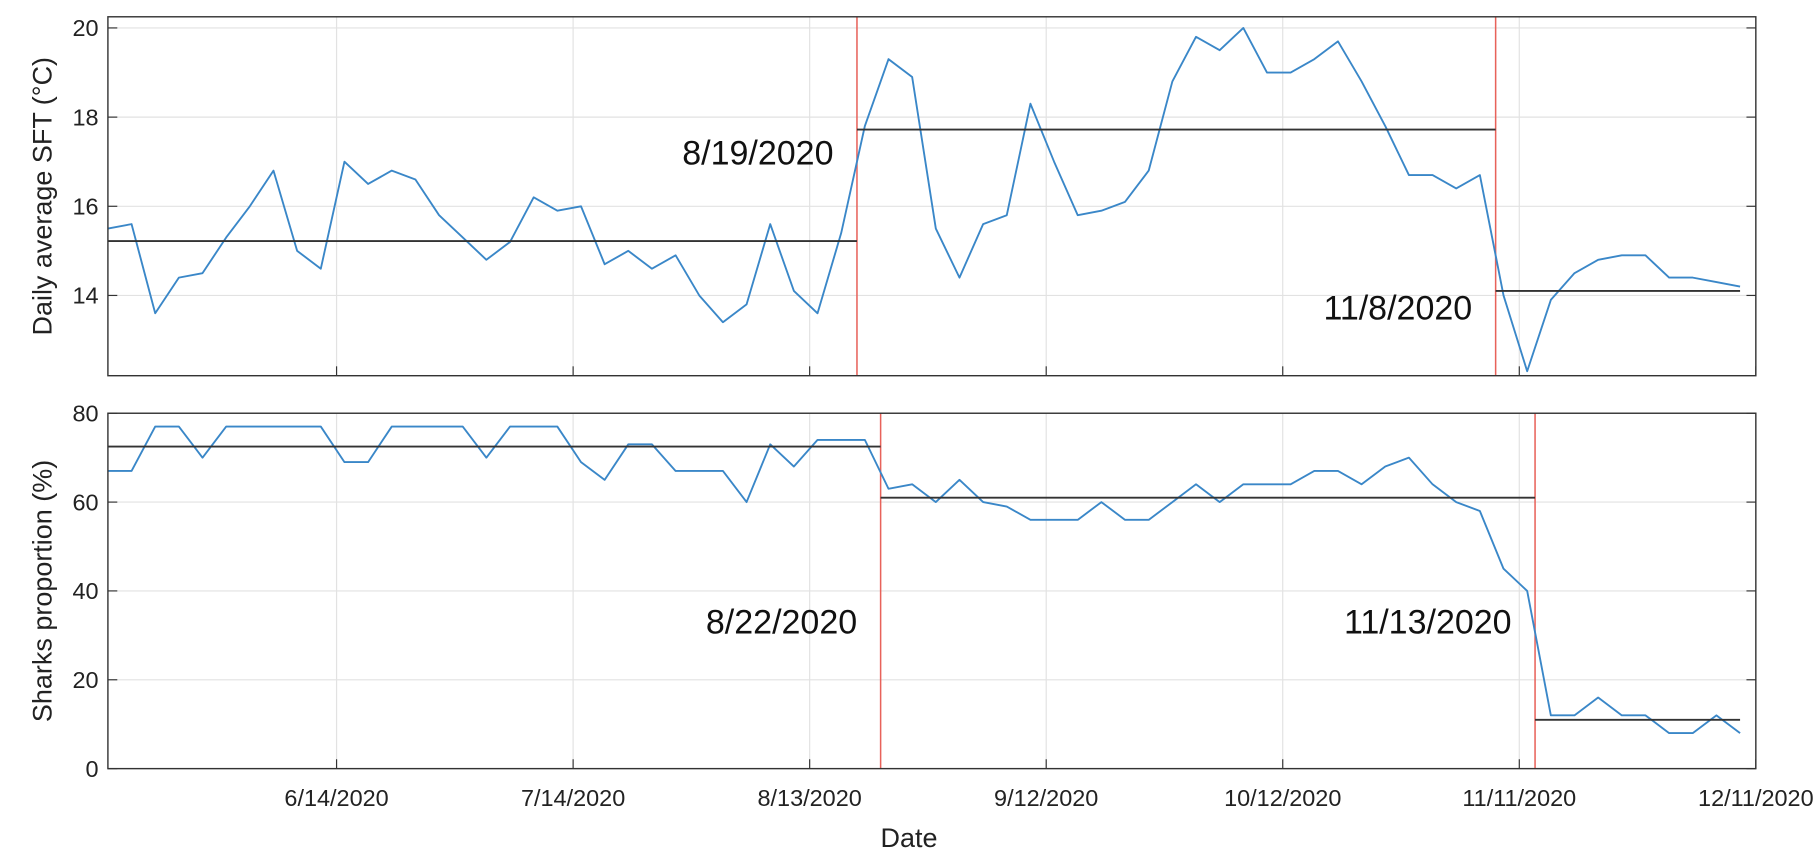 Image resolution: width=1818 pixels, height=864 pixels. I want to click on x-tick-label: 10/12/2020, so click(1282, 798).